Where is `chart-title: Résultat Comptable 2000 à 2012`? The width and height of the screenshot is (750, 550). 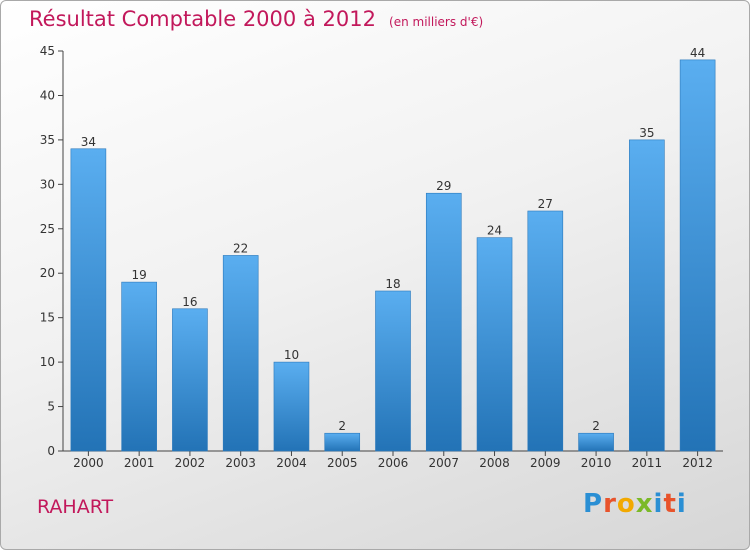
chart-title: Résultat Comptable 2000 à 2012 is located at coordinates (202, 19).